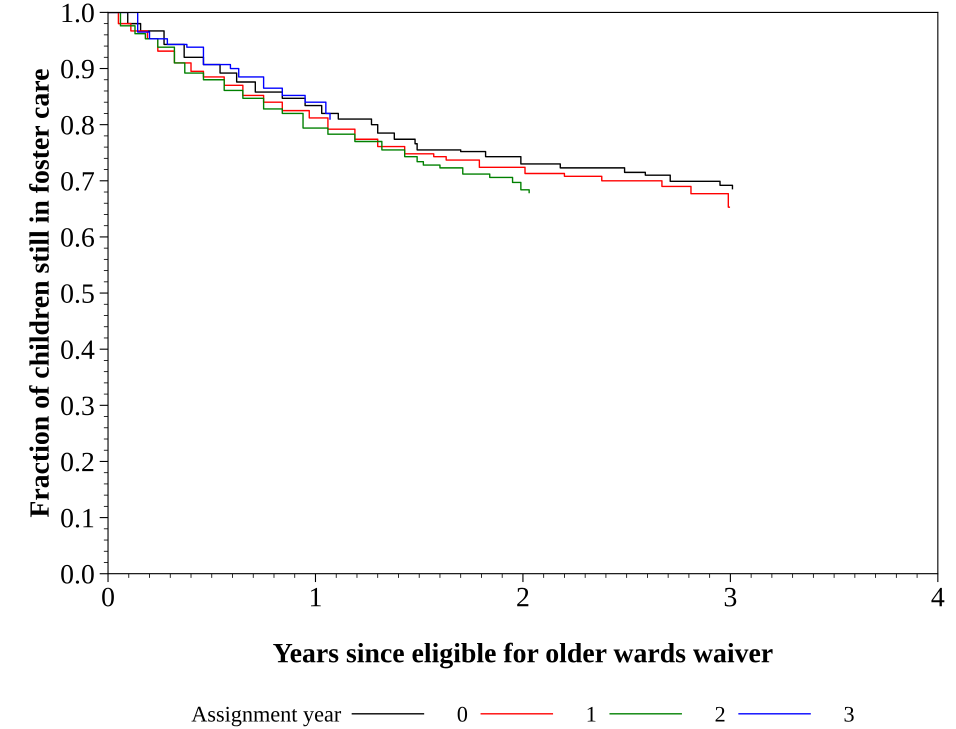  What do you see at coordinates (267, 716) in the screenshot?
I see `legend-title: Assignment year` at bounding box center [267, 716].